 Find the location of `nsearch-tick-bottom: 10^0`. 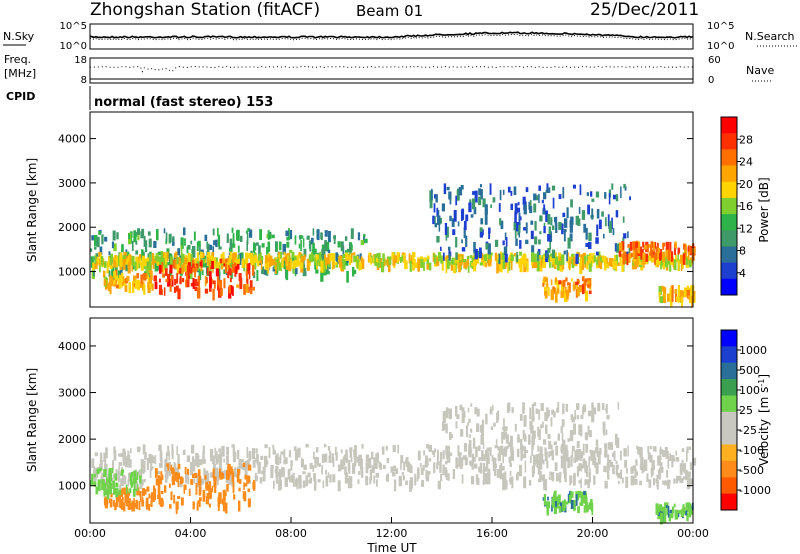

nsearch-tick-bottom: 10^0 is located at coordinates (720, 46).